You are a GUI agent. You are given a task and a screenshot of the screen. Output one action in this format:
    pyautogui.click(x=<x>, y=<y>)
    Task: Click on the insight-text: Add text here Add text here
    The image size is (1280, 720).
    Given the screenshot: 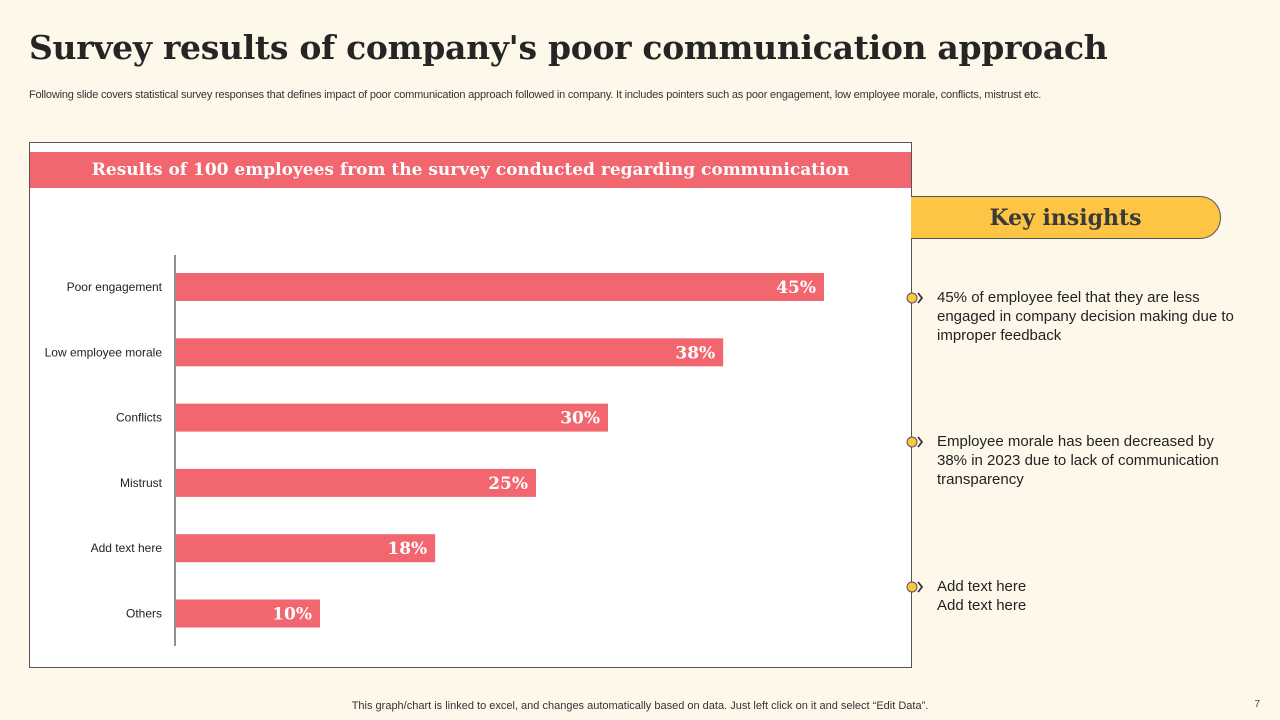 What is the action you would take?
    pyautogui.click(x=982, y=596)
    